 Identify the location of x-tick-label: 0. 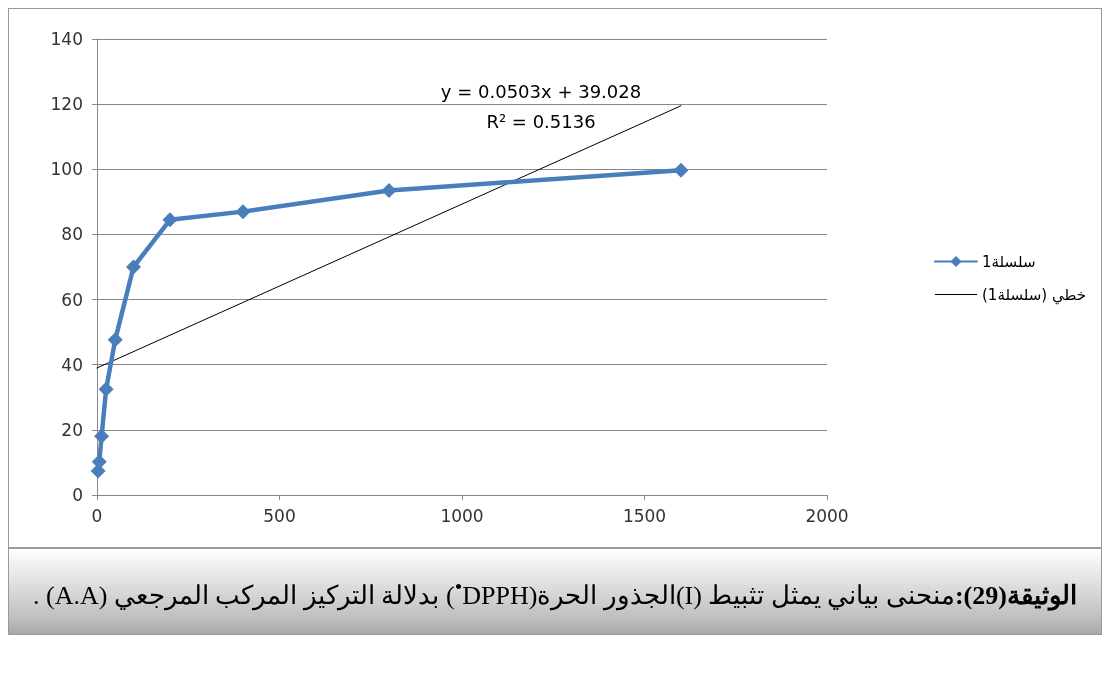
(97, 515).